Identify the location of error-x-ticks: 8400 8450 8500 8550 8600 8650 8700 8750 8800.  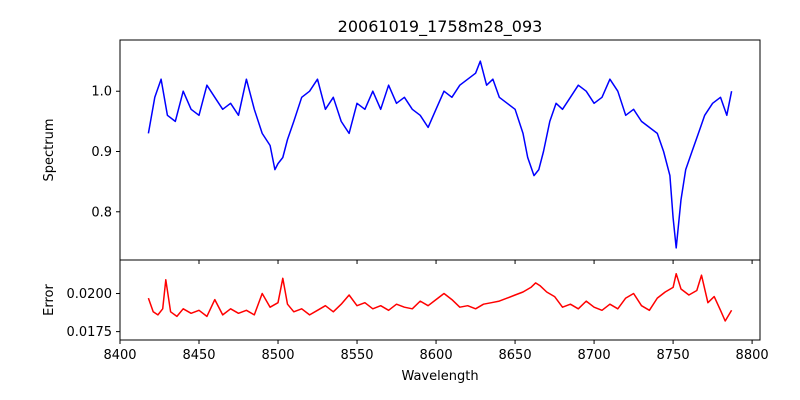
(436, 351).